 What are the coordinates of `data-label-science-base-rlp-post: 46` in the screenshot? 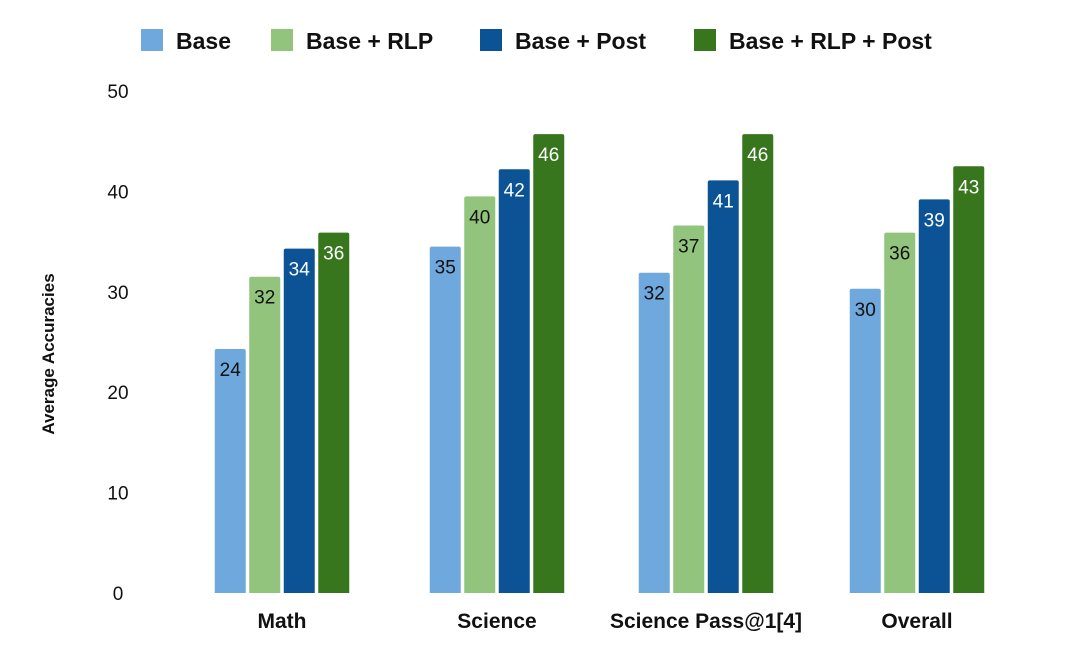 It's located at (548, 155).